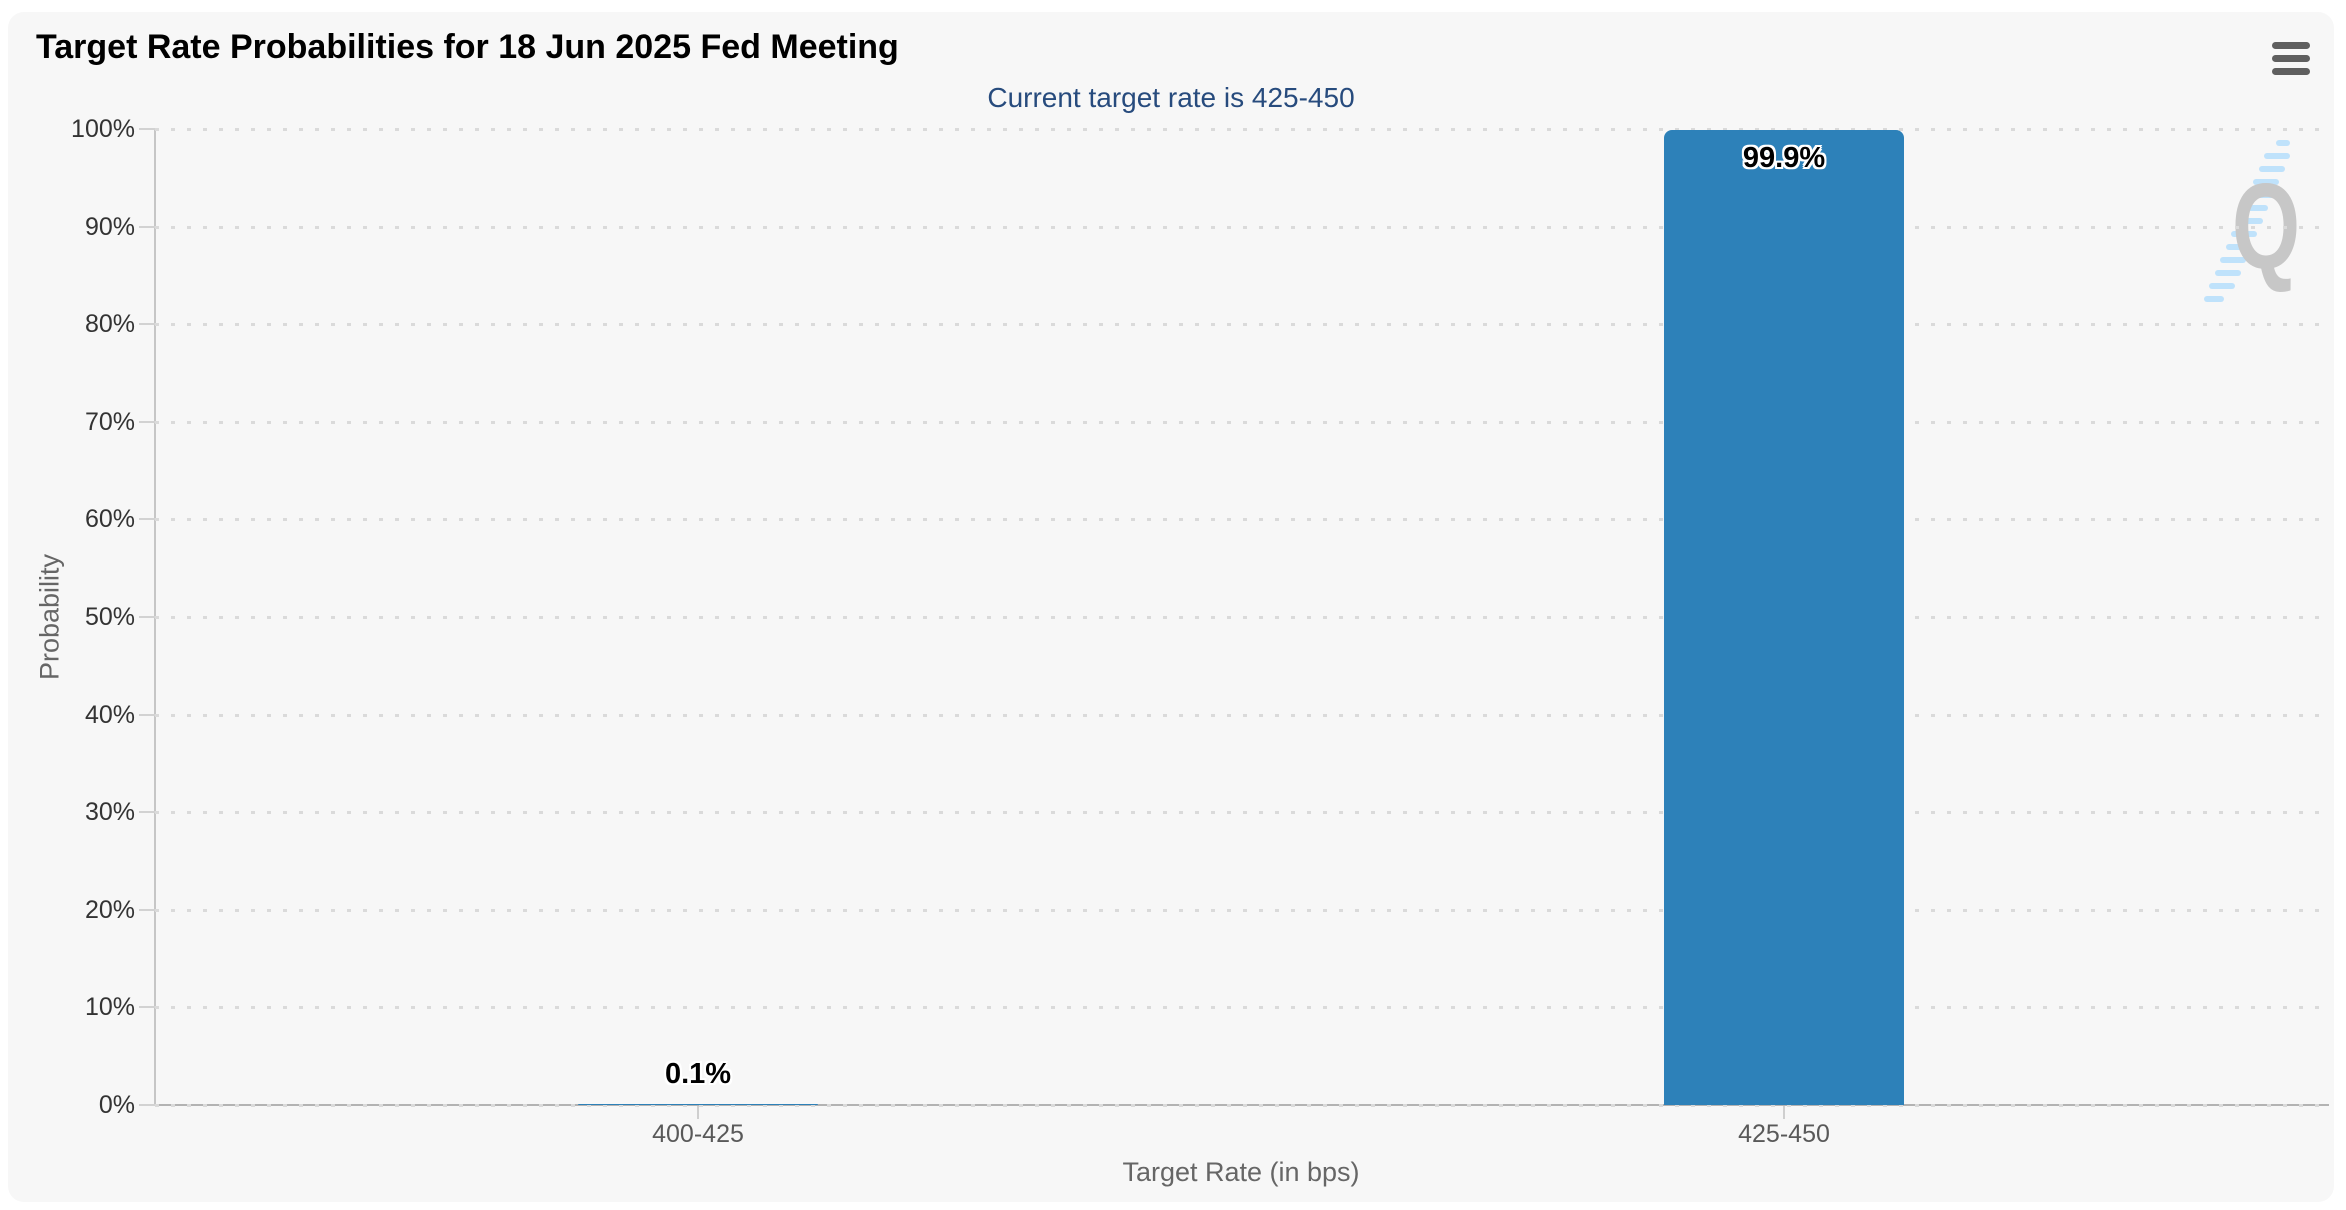 Image resolution: width=2346 pixels, height=1210 pixels. Describe the element at coordinates (109, 324) in the screenshot. I see `y-tick-label-80: 80%` at that location.